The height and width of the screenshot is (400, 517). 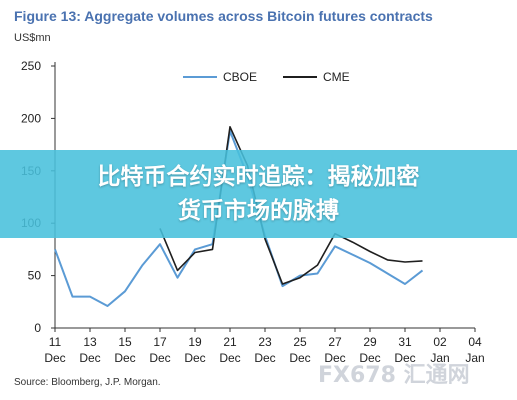 I want to click on legend-label-cme: CME, so click(x=336, y=77).